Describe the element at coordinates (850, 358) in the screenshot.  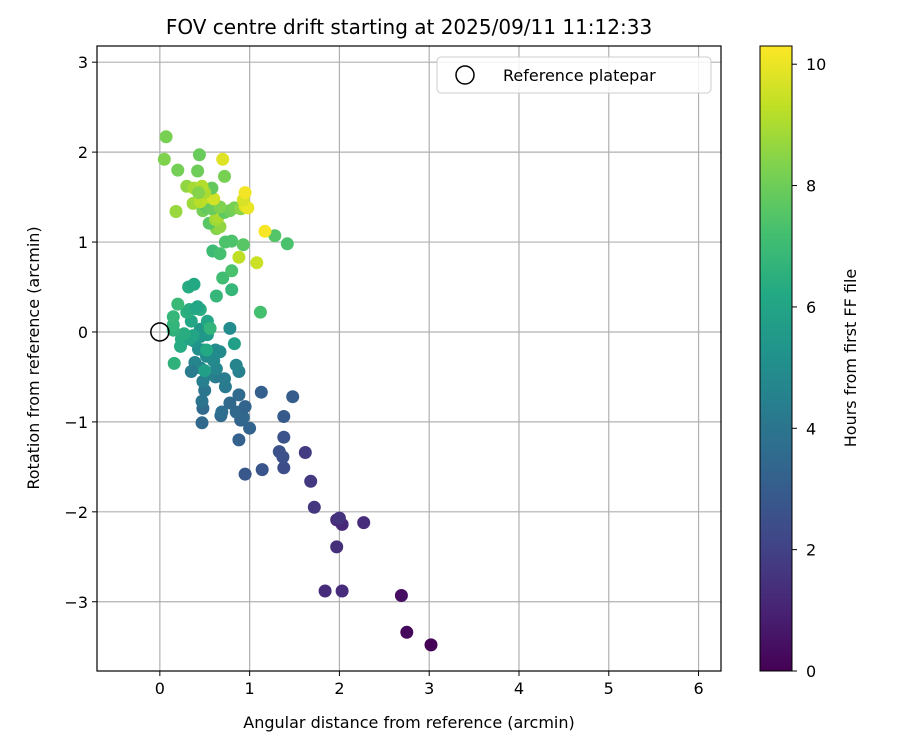
I see `colorbar-label: Hours from first FF file` at that location.